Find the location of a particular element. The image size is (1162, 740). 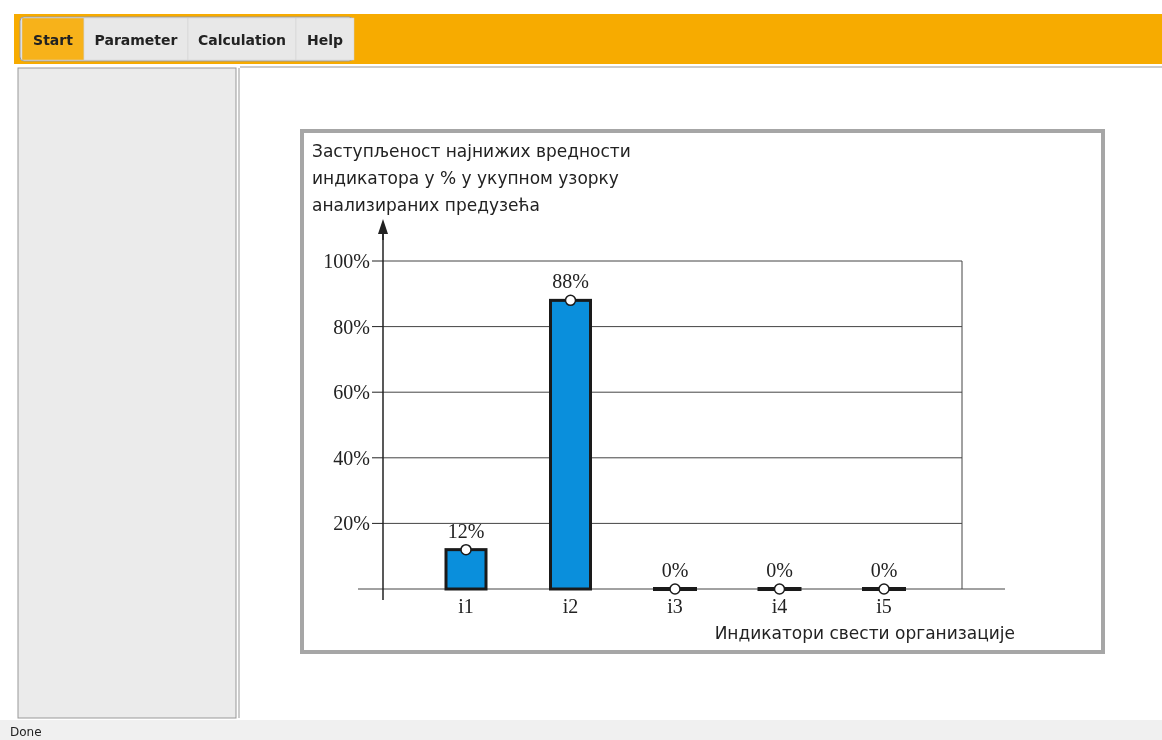

text: Done is located at coordinates (26, 732).